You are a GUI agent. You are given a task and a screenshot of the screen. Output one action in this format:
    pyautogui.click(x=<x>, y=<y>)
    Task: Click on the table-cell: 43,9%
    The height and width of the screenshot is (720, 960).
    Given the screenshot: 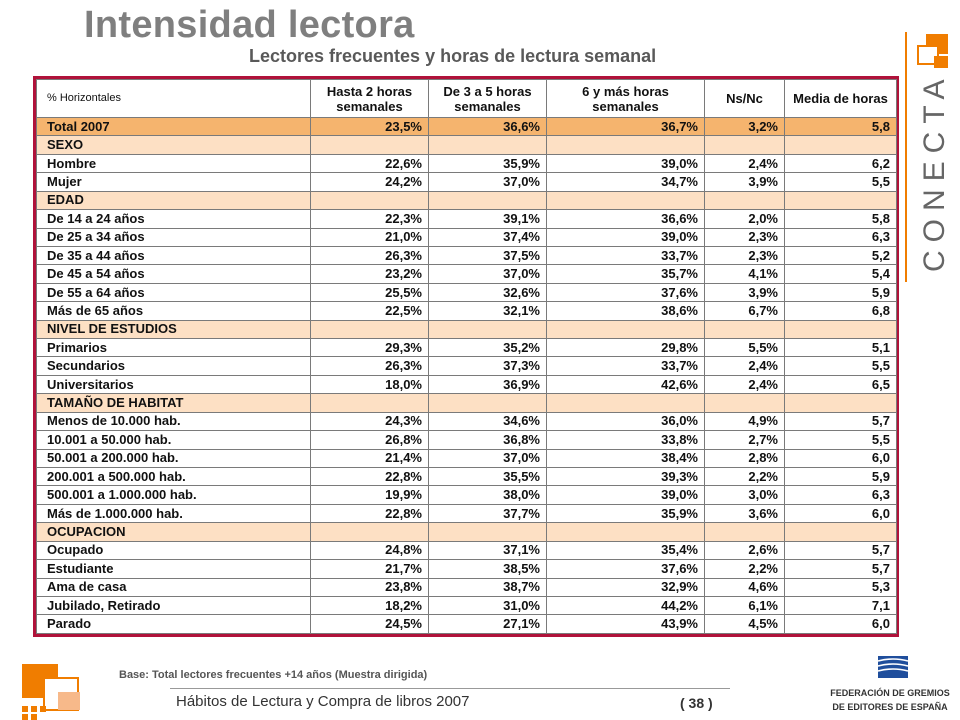 What is the action you would take?
    pyautogui.click(x=625, y=624)
    